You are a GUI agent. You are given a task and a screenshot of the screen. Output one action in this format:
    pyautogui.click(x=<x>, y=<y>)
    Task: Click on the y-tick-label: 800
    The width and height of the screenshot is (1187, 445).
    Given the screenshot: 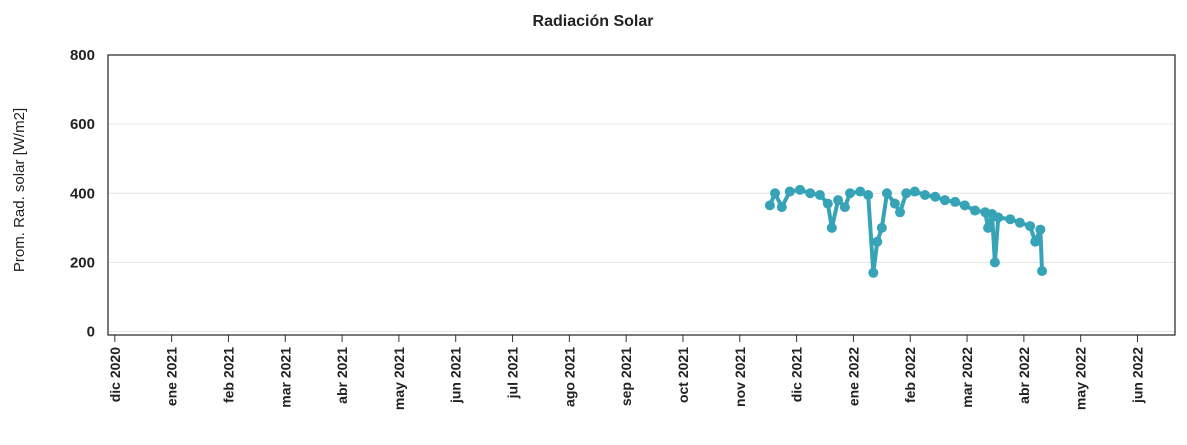 What is the action you would take?
    pyautogui.click(x=82, y=55)
    